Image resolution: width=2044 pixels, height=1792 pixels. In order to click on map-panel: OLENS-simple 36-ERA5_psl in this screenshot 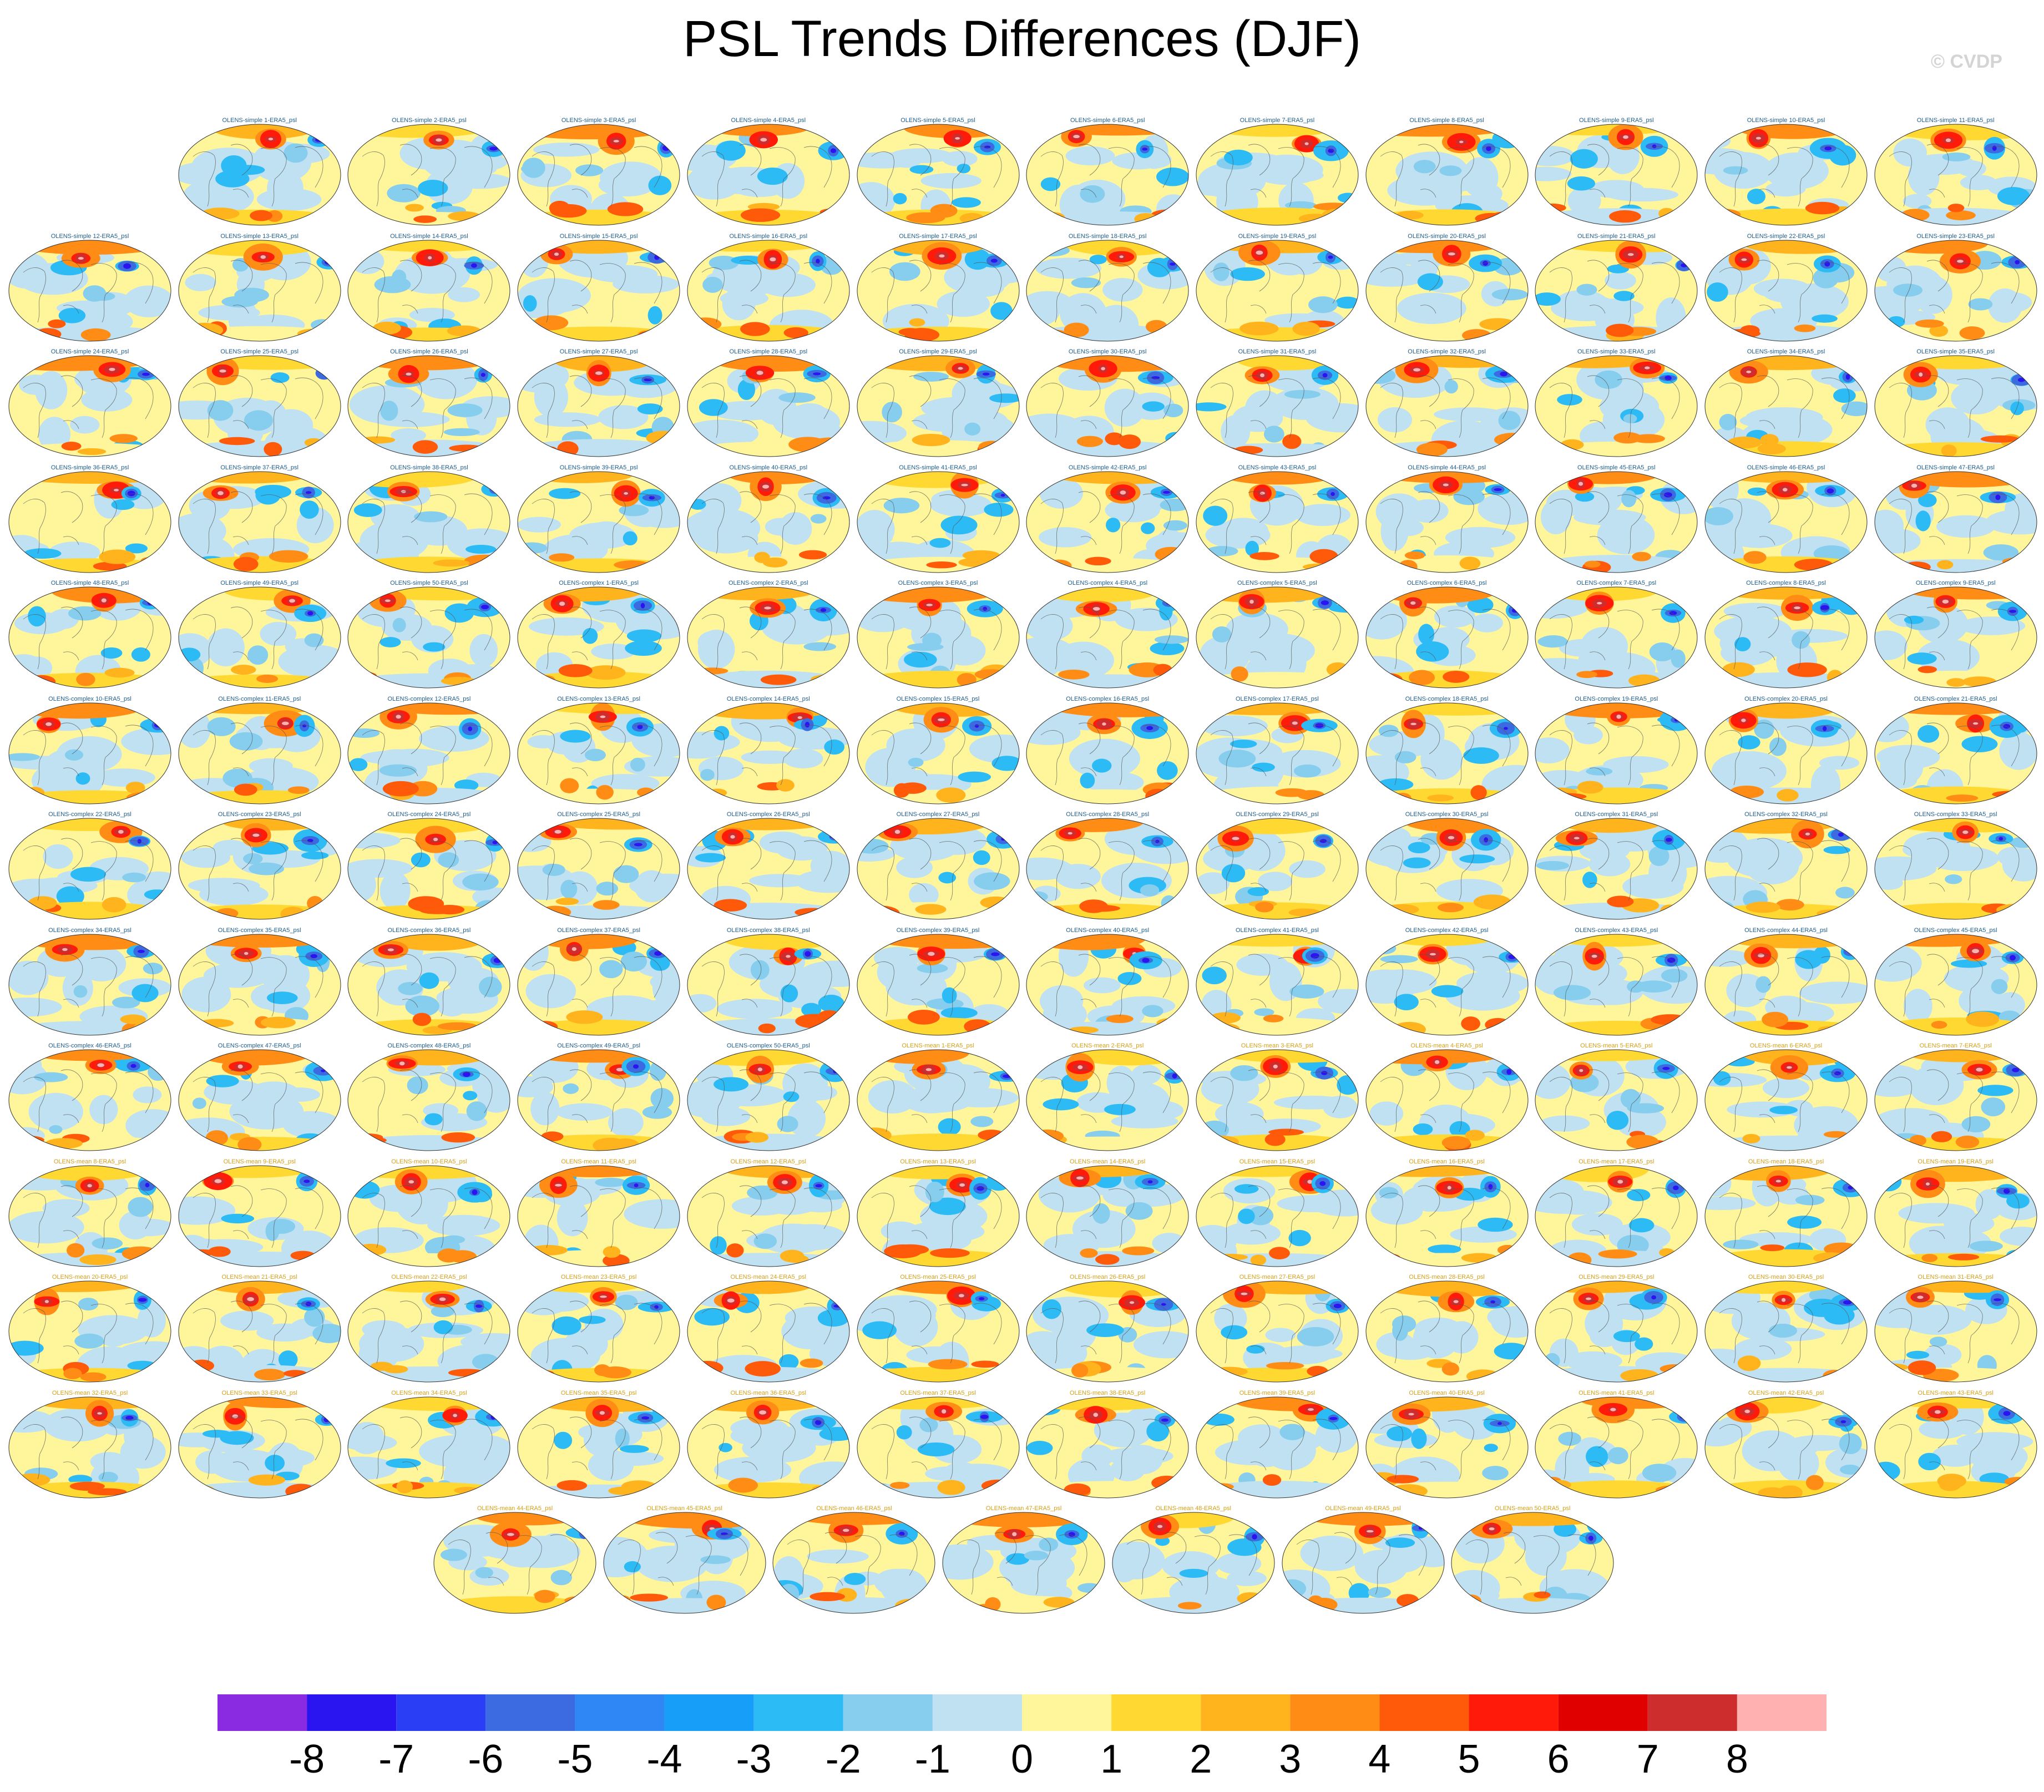, I will do `click(90, 520)`.